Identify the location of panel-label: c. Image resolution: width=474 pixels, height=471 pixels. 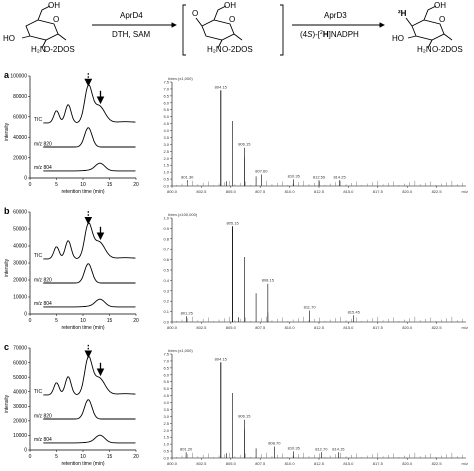
(6, 347).